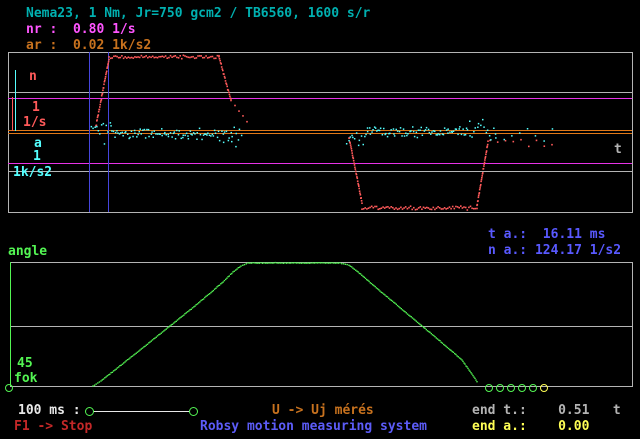 This screenshot has width=640, height=439. What do you see at coordinates (81, 29) in the screenshot?
I see `nr-readout: nr : 0.80 1/s` at bounding box center [81, 29].